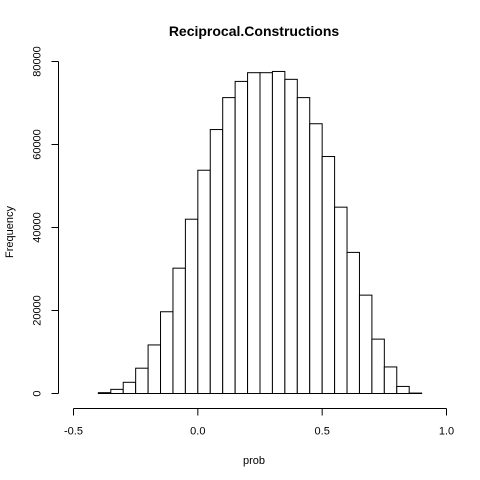  What do you see at coordinates (322, 432) in the screenshot?
I see `x-tick-label: 0.5` at bounding box center [322, 432].